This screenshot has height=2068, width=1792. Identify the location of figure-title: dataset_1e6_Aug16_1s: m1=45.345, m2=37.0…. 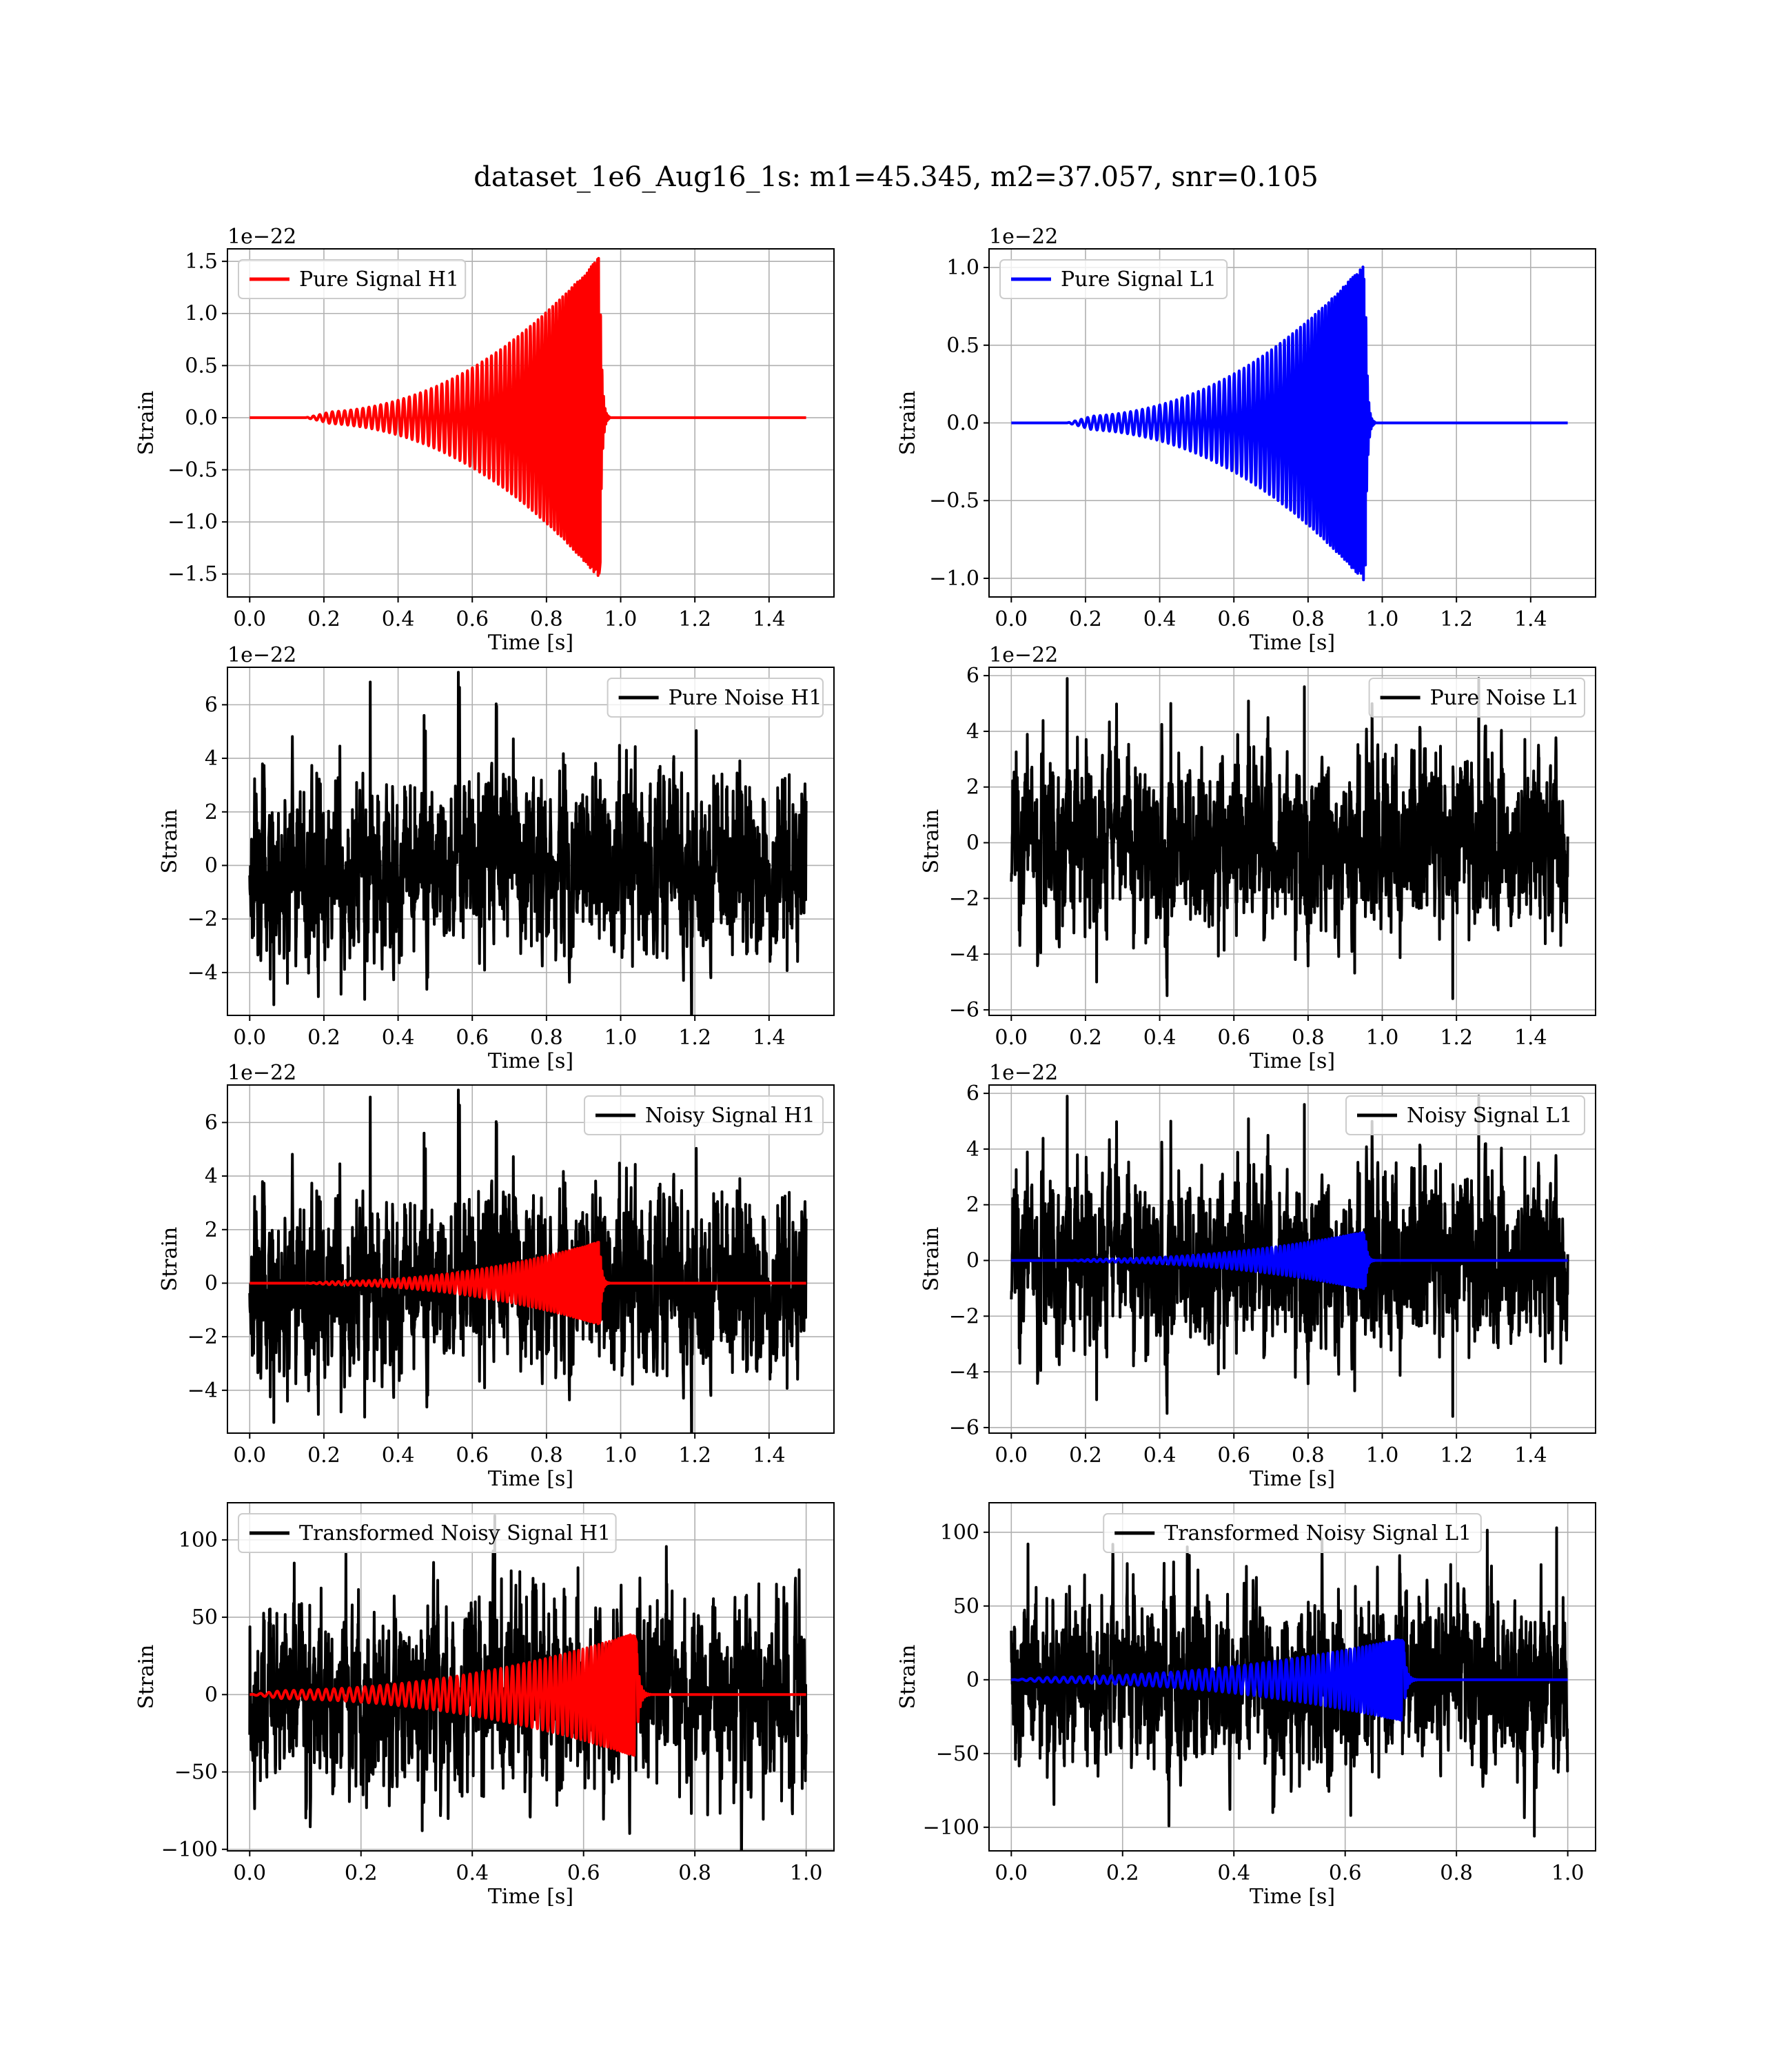
(896, 177).